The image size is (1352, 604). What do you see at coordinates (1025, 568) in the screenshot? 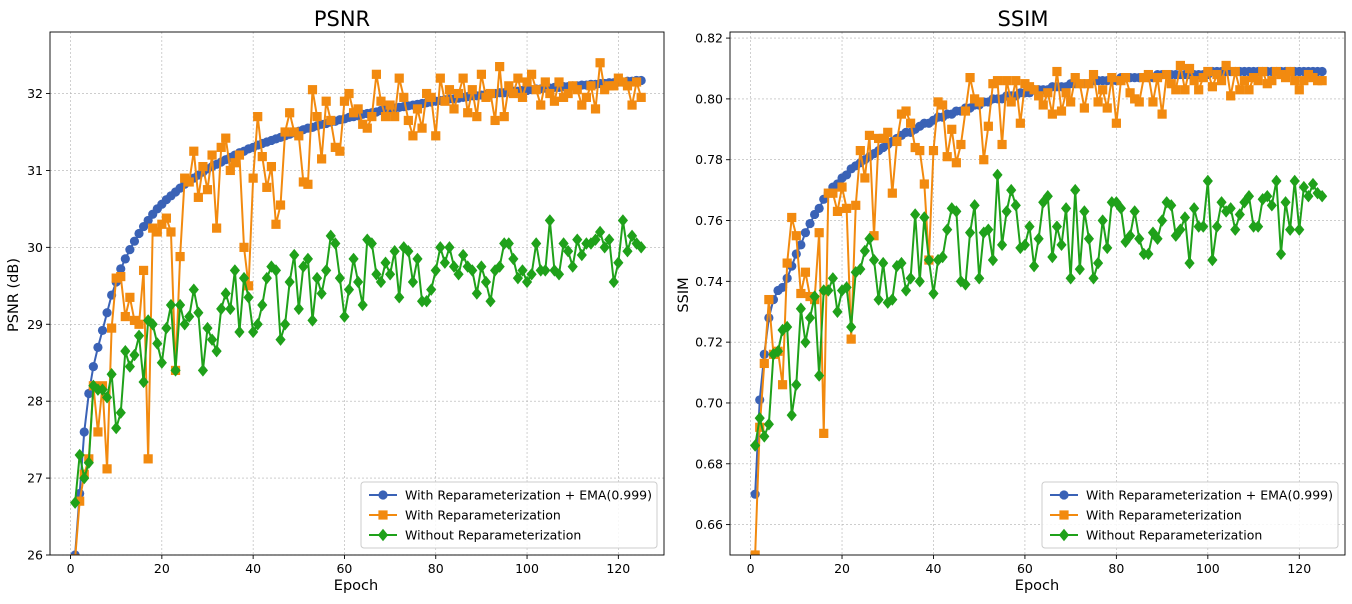
I see `x-tick-label: 60` at bounding box center [1025, 568].